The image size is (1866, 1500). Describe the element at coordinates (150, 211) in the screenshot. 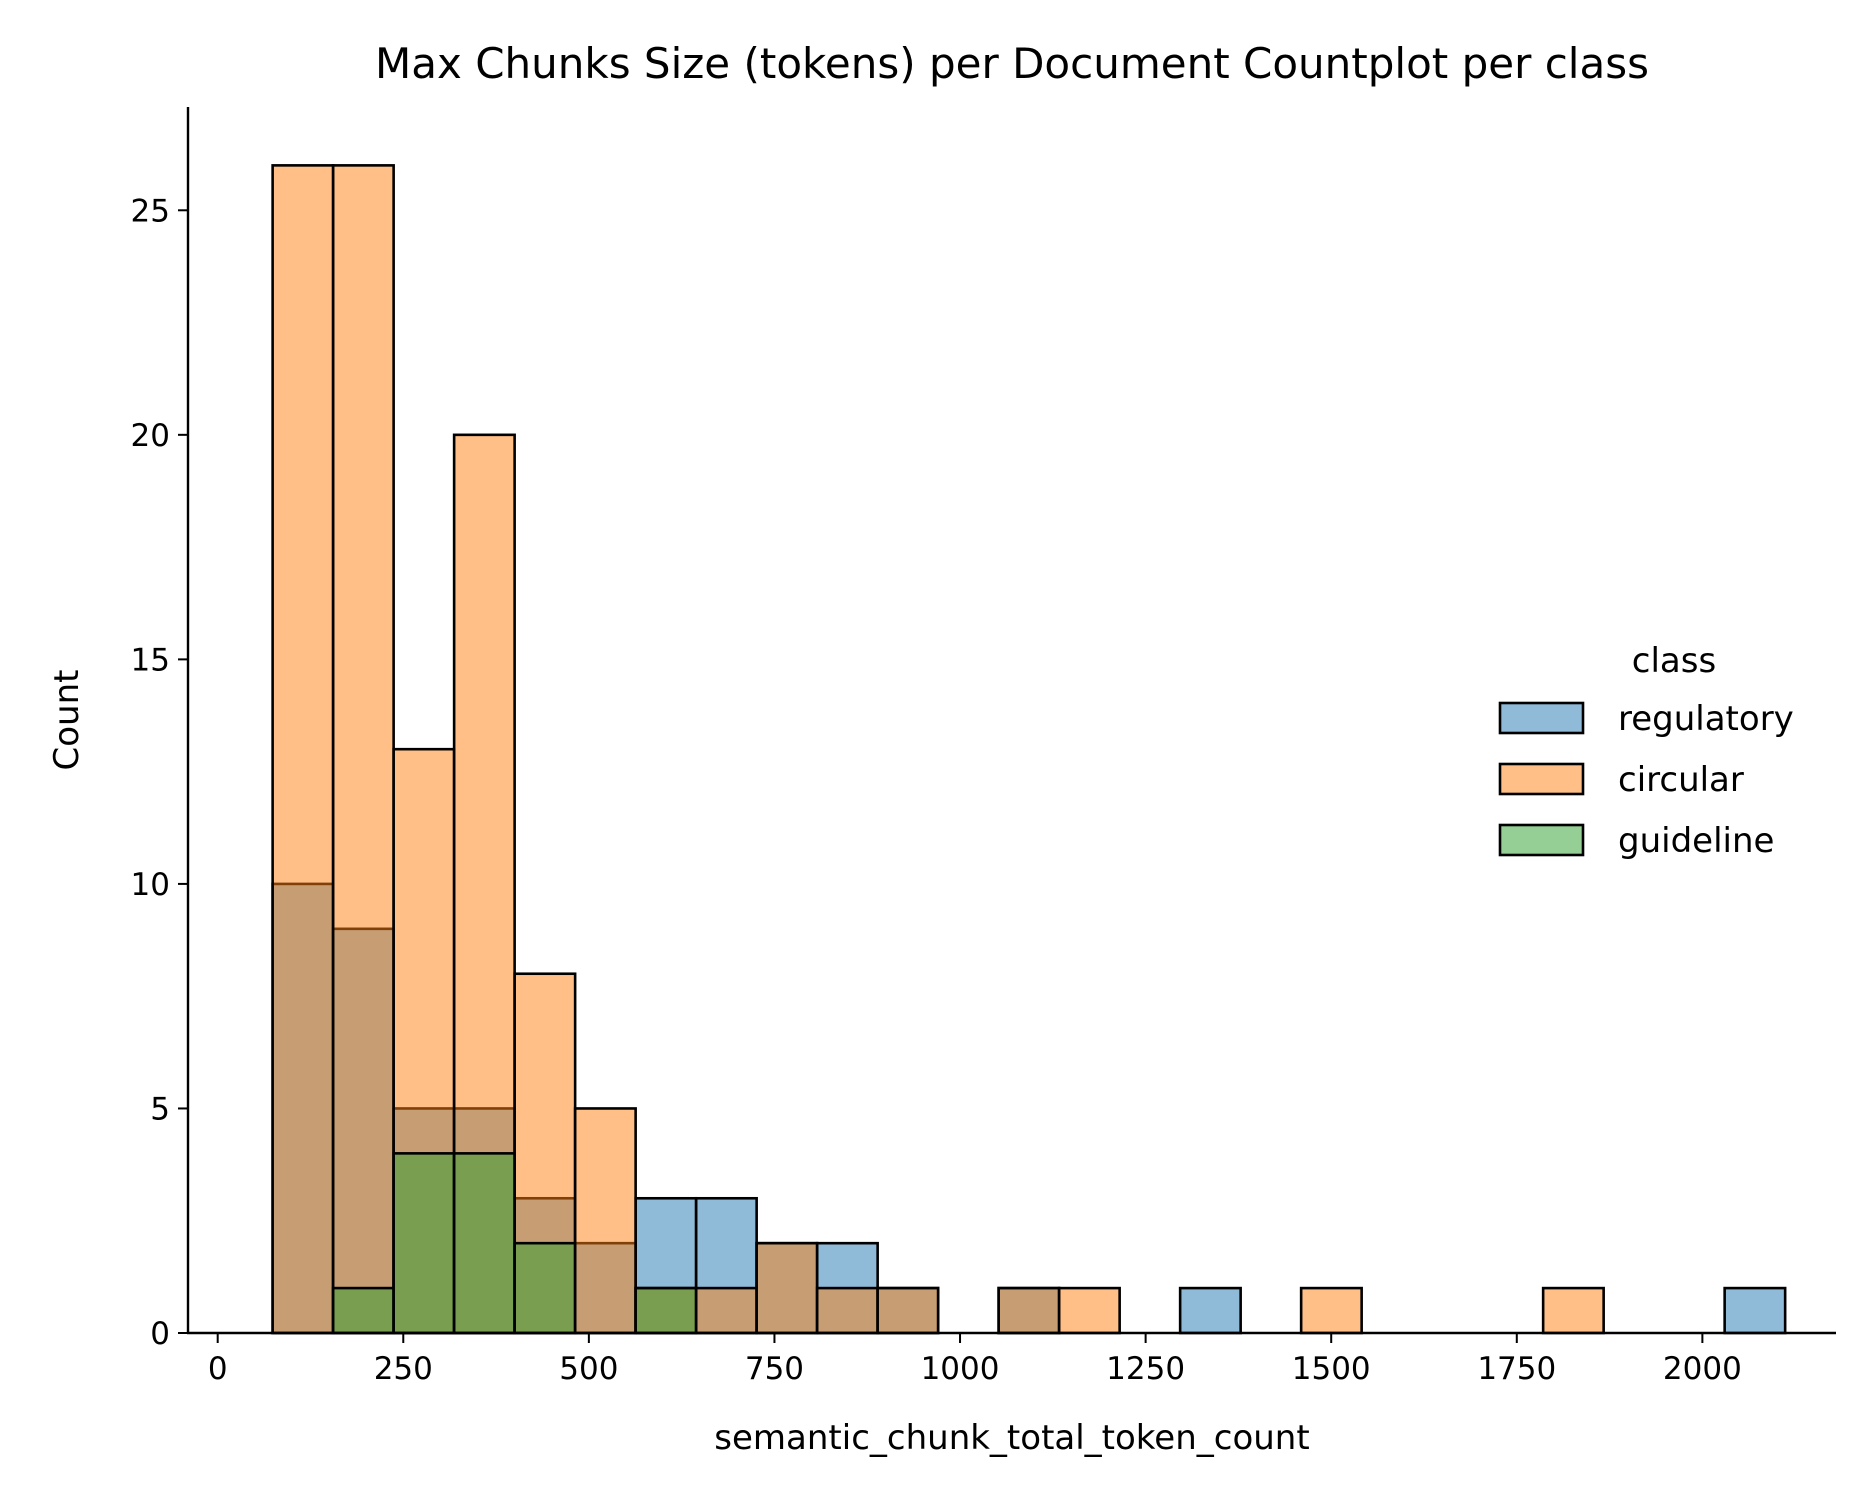

I see `y-tick-label: 25` at that location.